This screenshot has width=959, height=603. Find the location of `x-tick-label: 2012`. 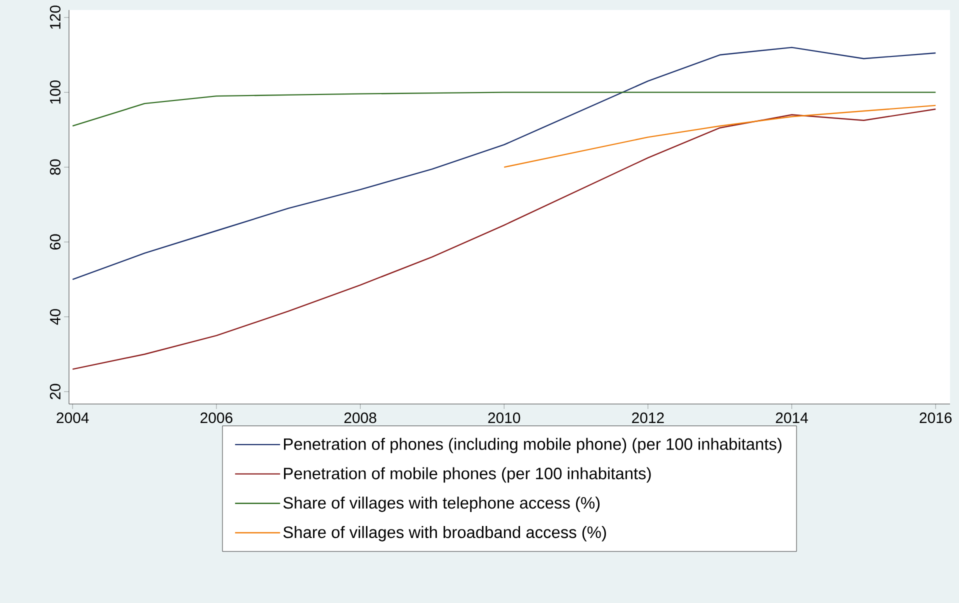

x-tick-label: 2012 is located at coordinates (648, 418).